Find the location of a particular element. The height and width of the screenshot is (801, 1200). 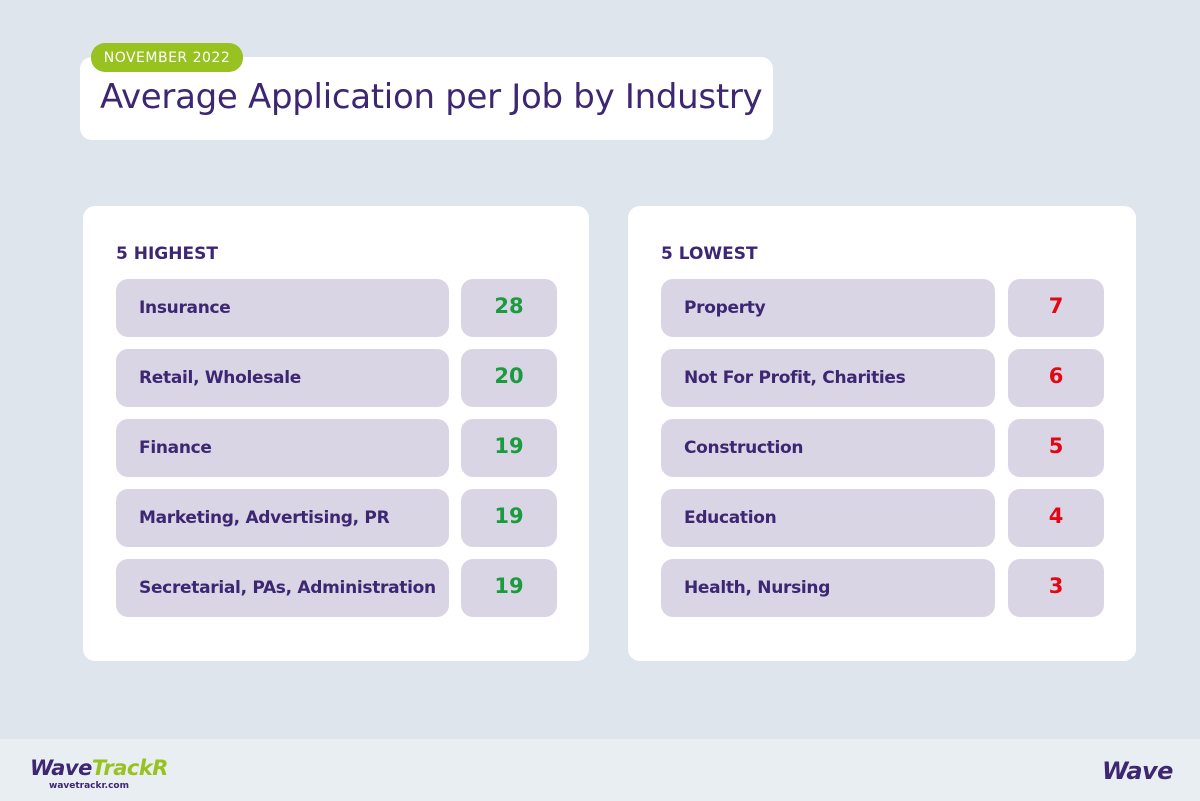

industry-label: Finance is located at coordinates (282, 448).